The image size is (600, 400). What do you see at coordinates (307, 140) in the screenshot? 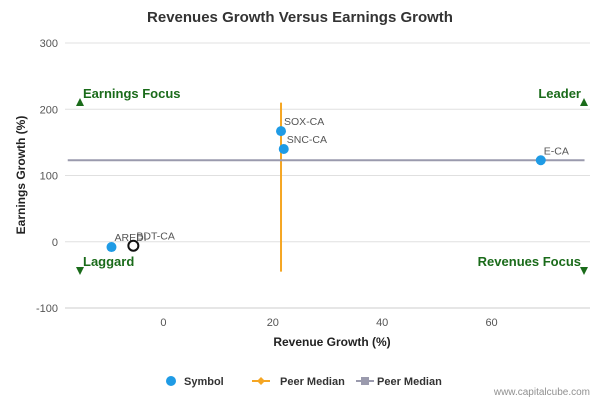
I see `data-point-label: SNC-CA` at bounding box center [307, 140].